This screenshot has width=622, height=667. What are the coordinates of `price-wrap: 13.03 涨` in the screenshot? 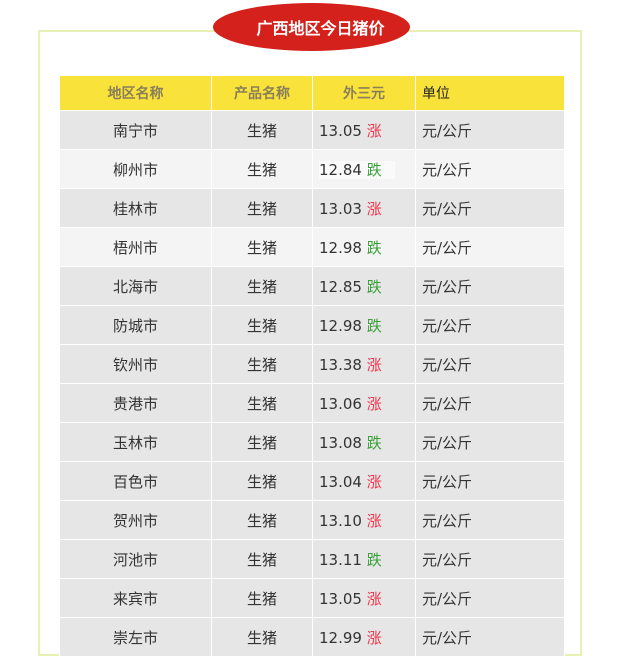 It's located at (350, 209).